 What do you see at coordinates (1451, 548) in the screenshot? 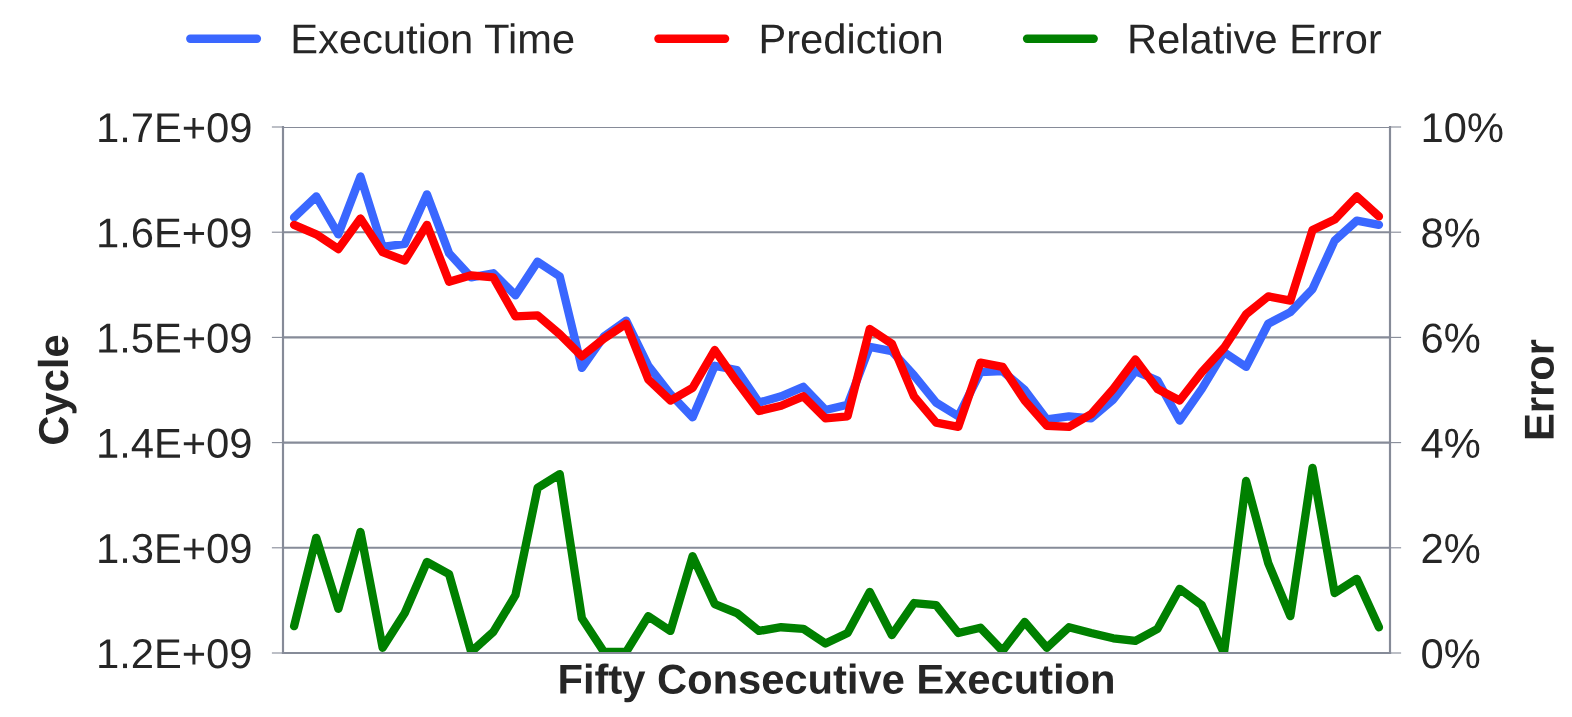
I see `y2-tick-label: 2%` at bounding box center [1451, 548].